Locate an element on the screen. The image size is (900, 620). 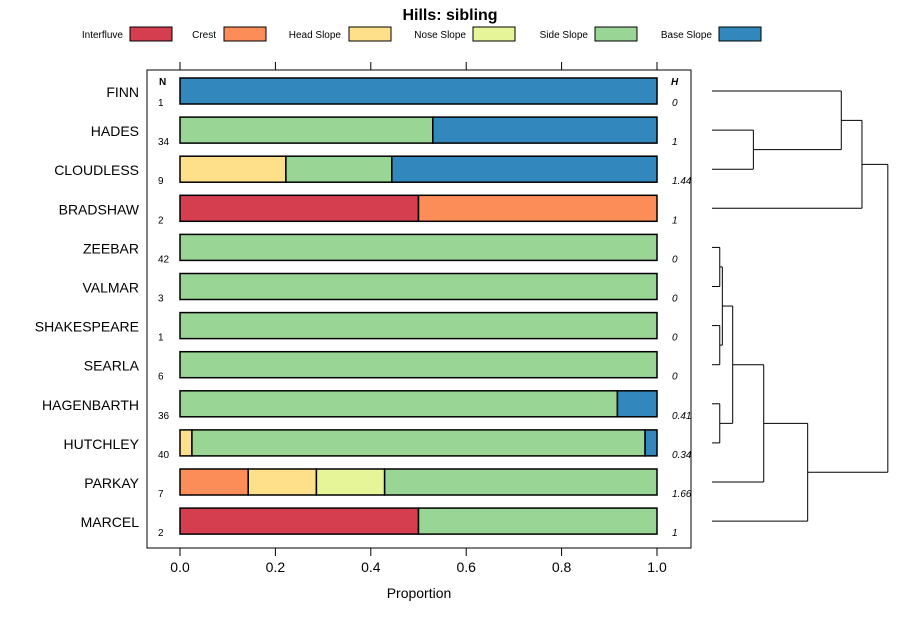
h-value: 0.41 is located at coordinates (681, 416).